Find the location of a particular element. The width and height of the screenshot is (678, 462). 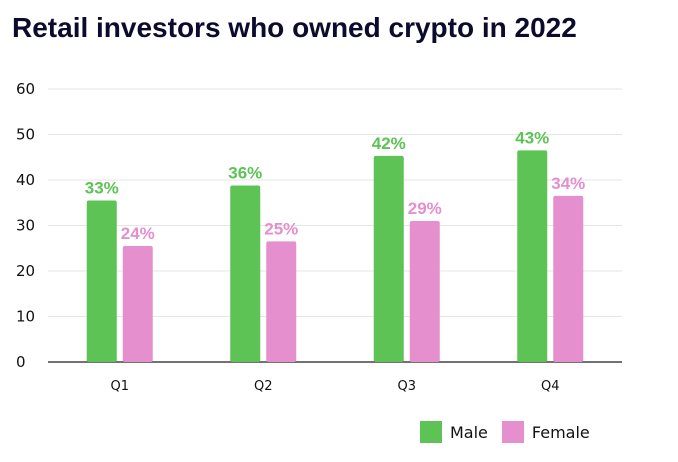

y-tick-label: 10 is located at coordinates (25, 317).